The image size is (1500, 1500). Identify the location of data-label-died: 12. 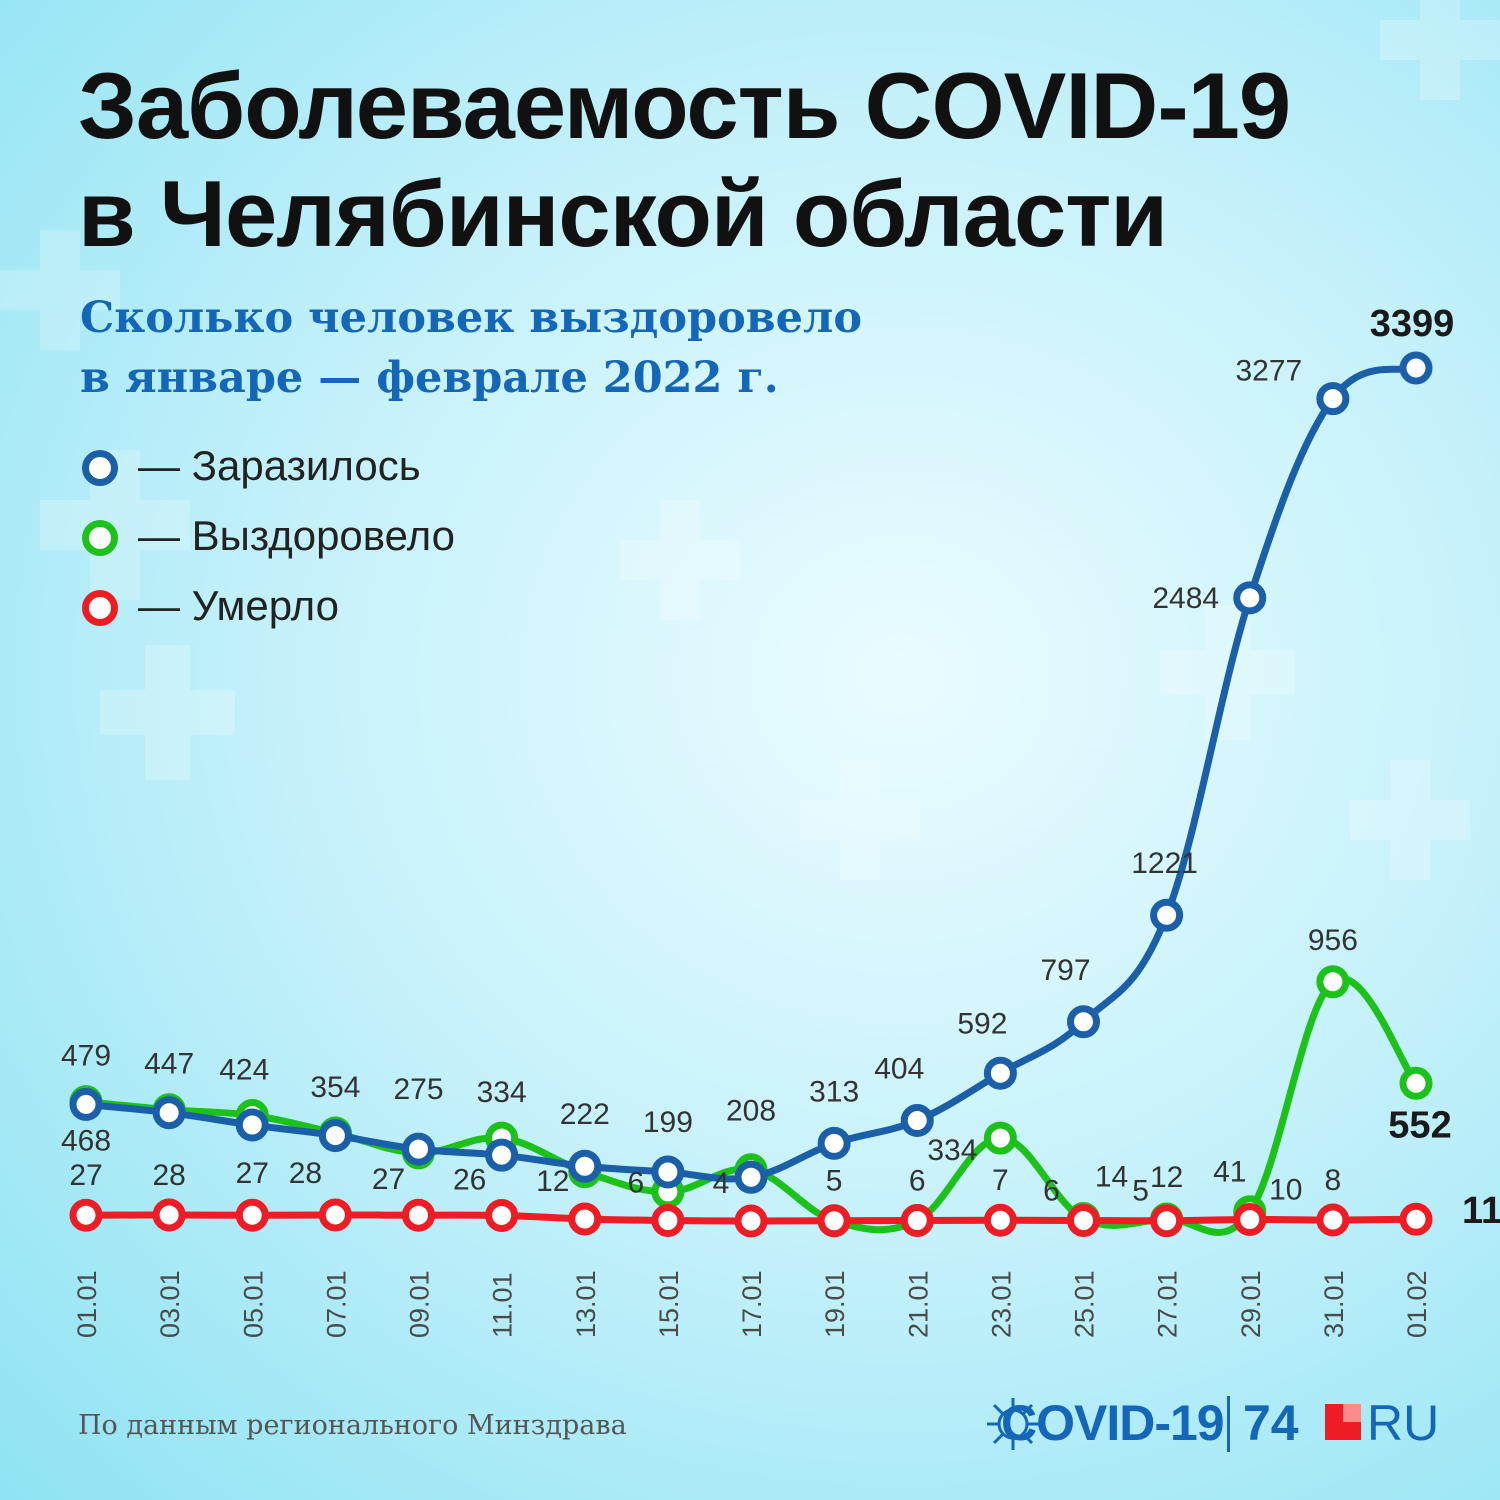
(552, 1181).